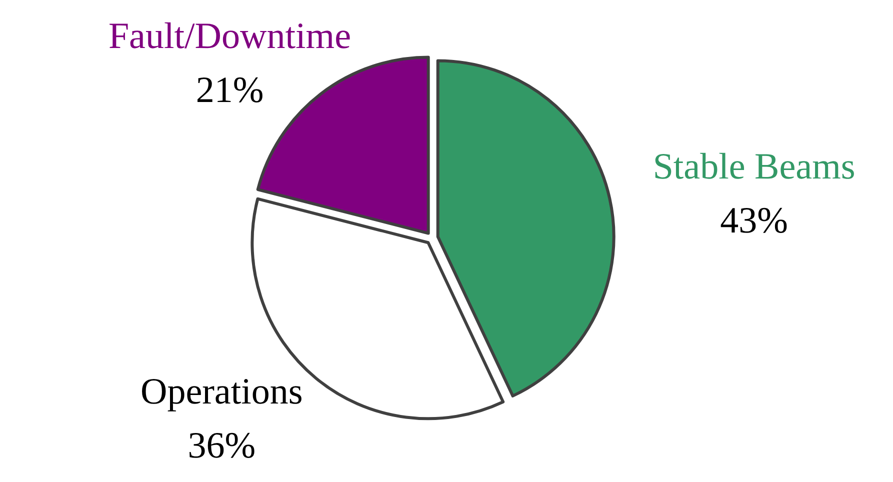 The image size is (893, 482). What do you see at coordinates (221, 392) in the screenshot?
I see `slice-label: Operations` at bounding box center [221, 392].